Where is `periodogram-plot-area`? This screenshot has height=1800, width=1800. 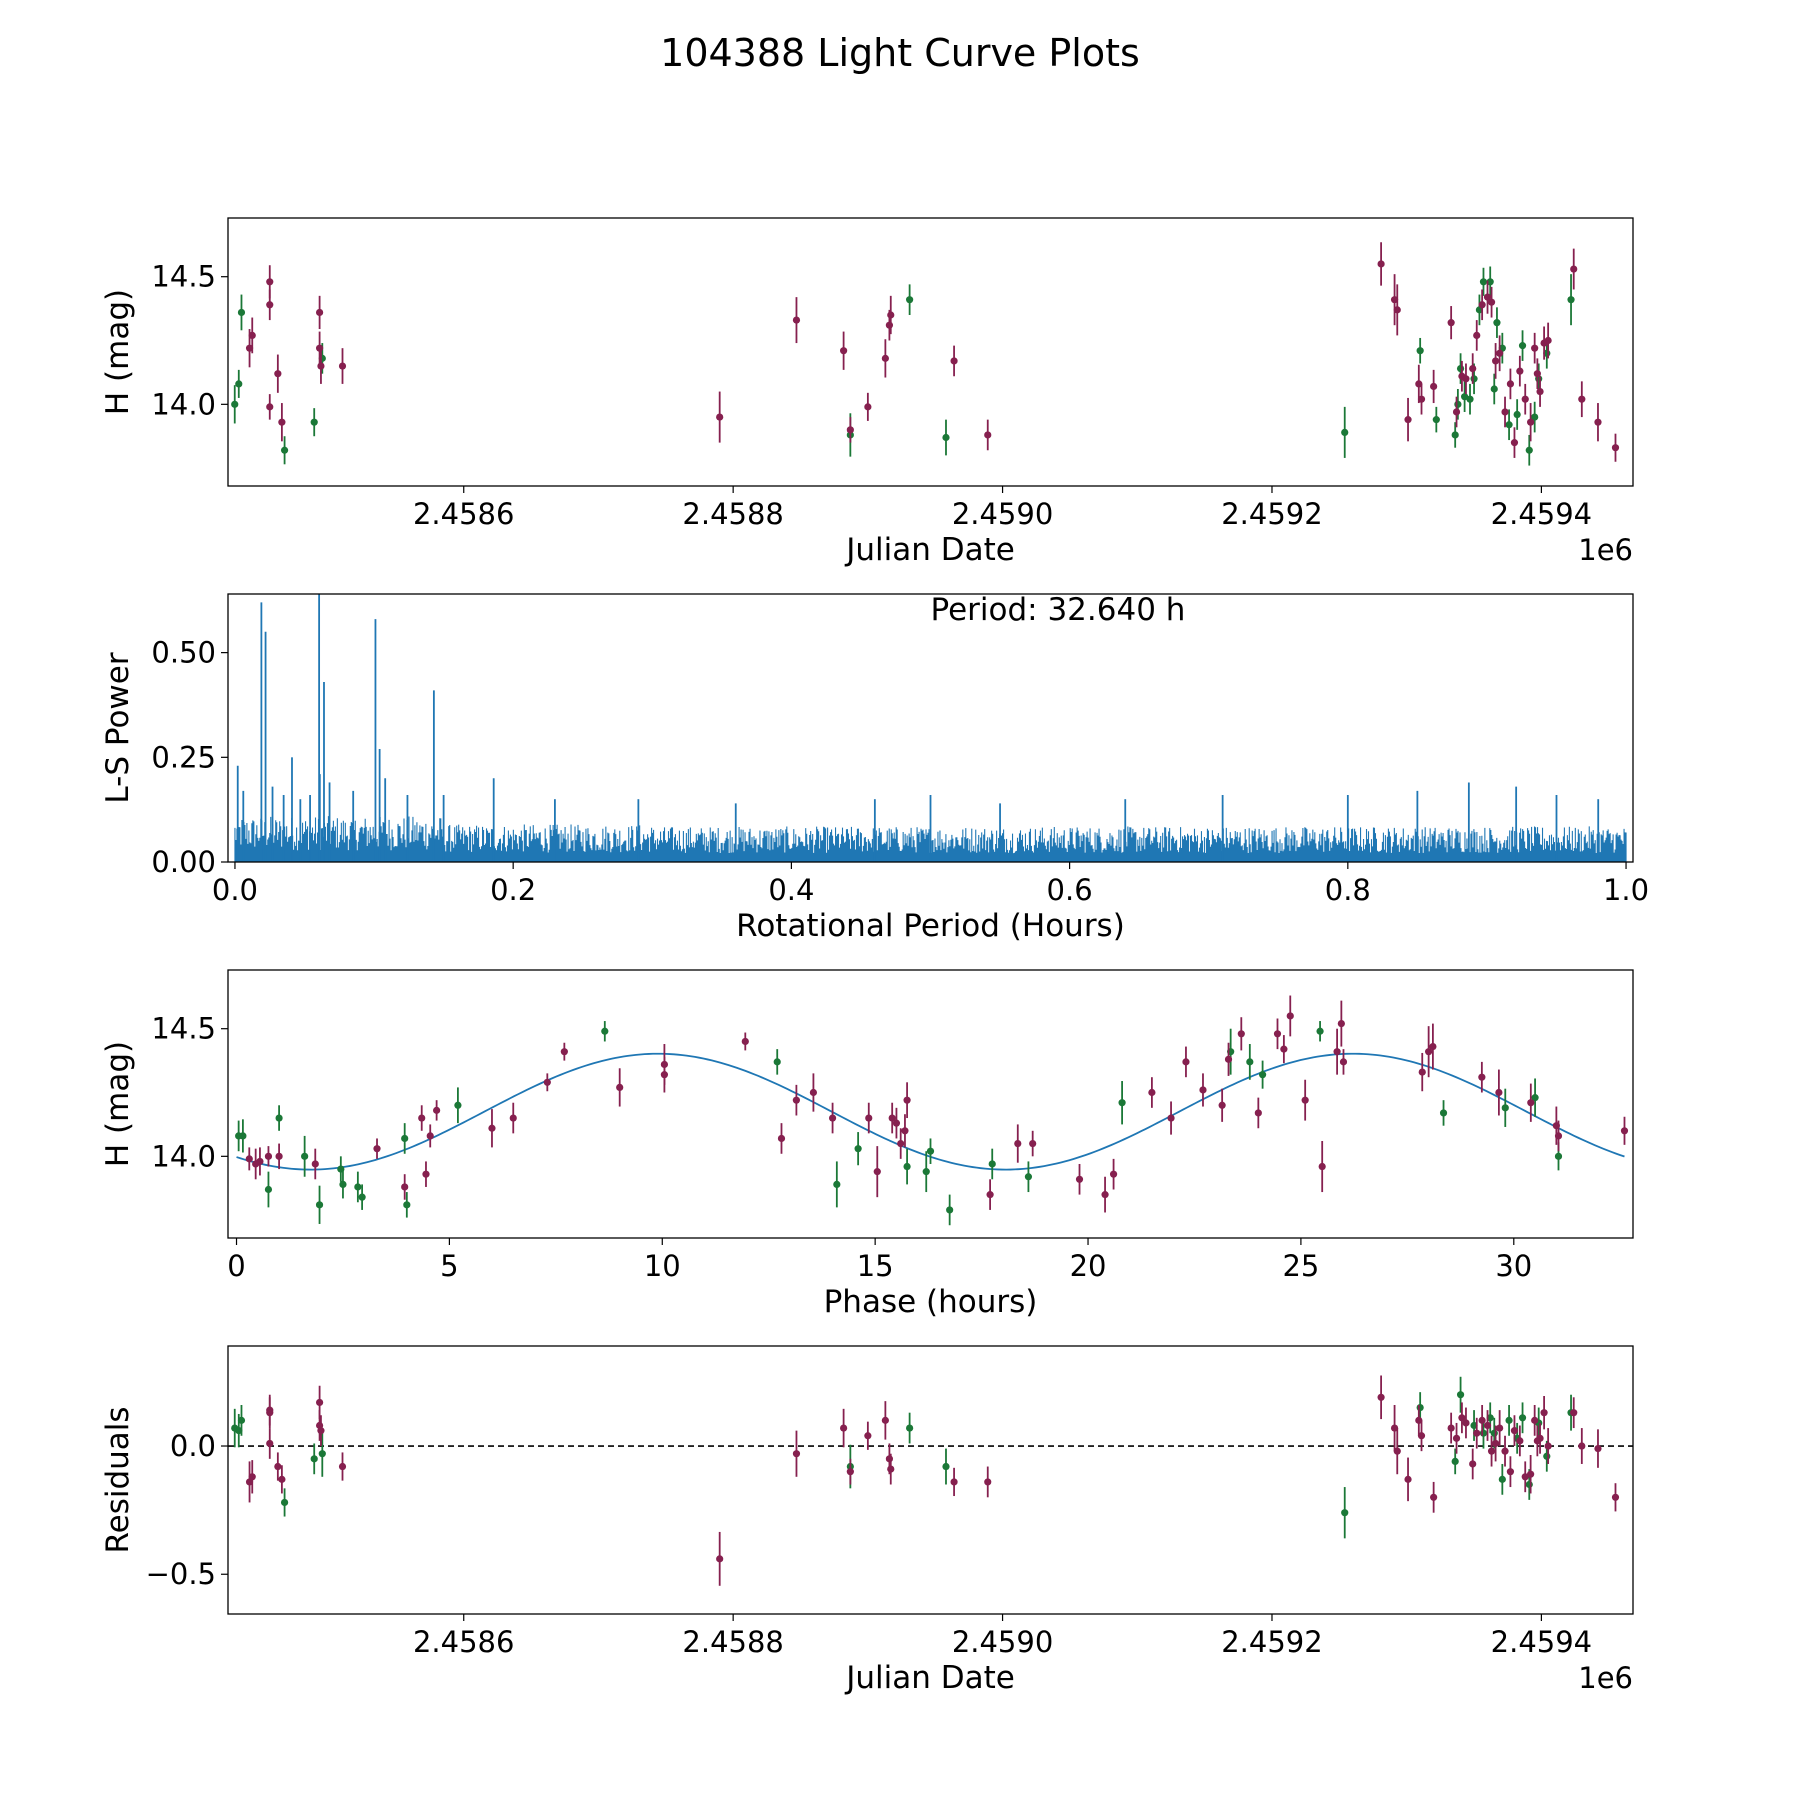 periodogram-plot-area is located at coordinates (930, 728).